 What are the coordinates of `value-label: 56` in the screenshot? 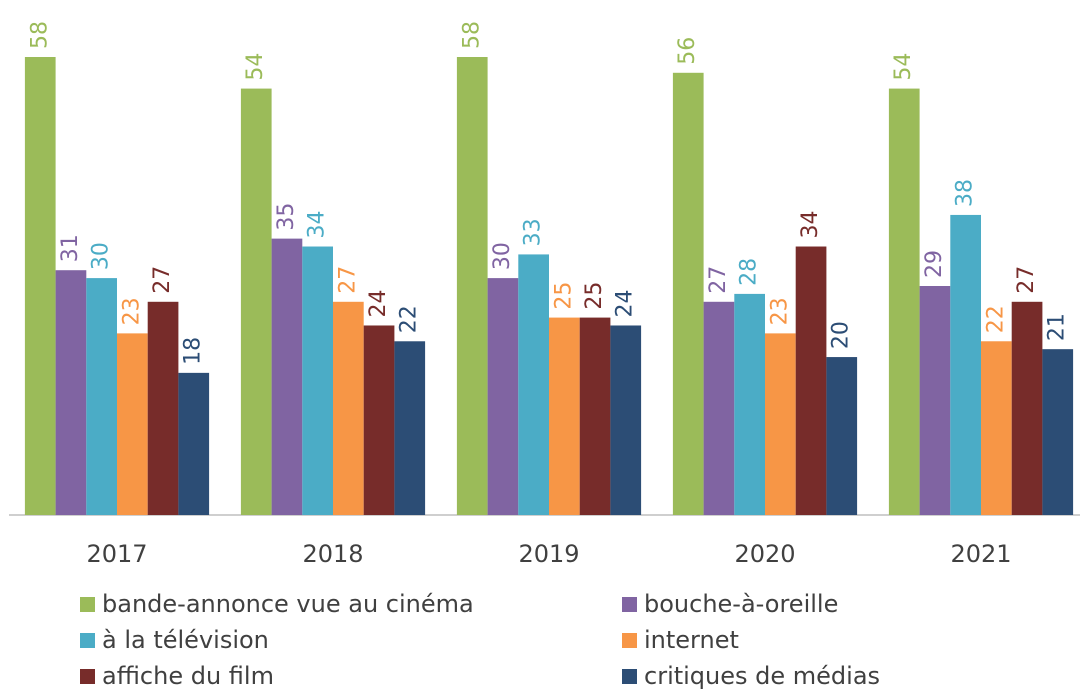 It's located at (687, 51).